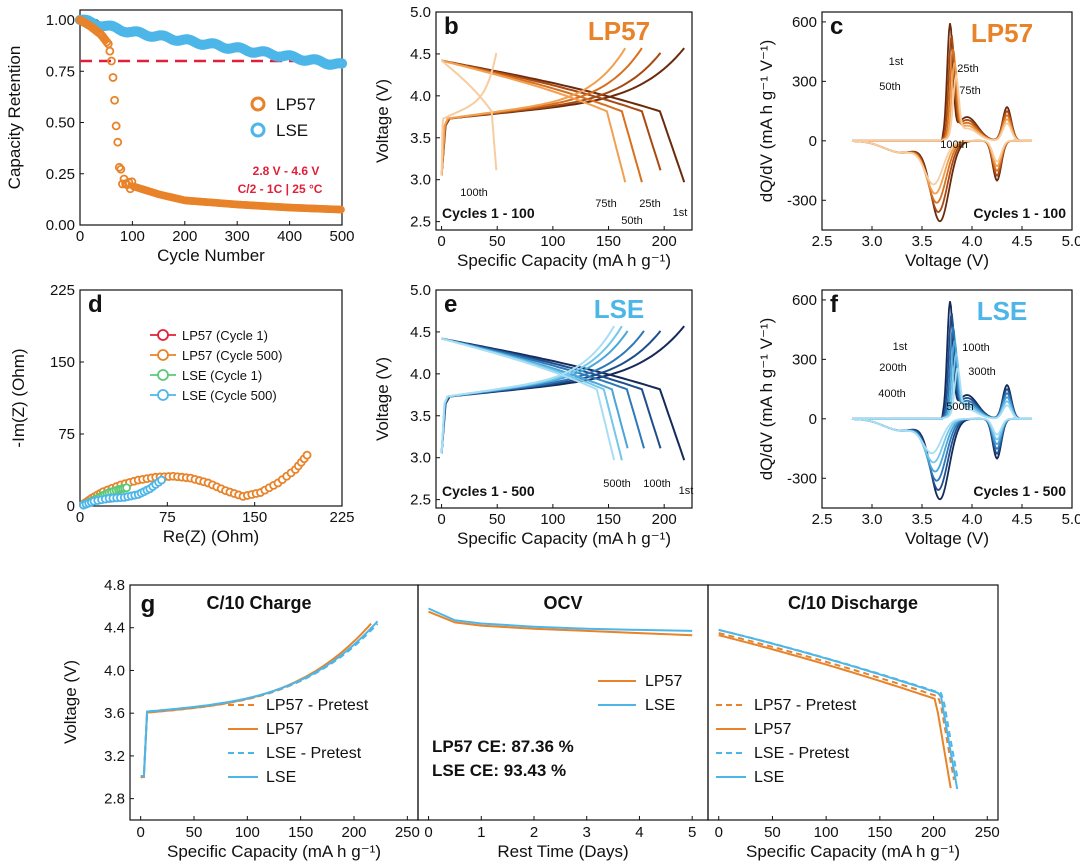 The width and height of the screenshot is (1080, 863). Describe the element at coordinates (640, 693) in the screenshot. I see `legend-g-ocv: LP57 LSE` at that location.